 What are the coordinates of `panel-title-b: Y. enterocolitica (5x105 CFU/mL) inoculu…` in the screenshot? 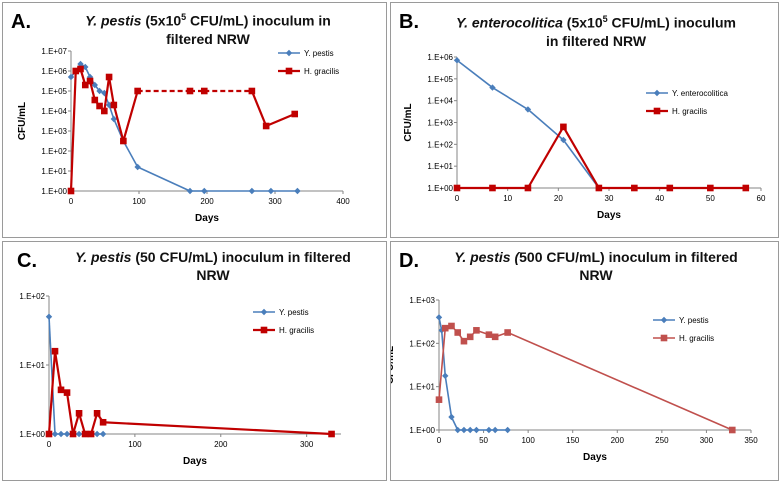 It's located at (596, 30).